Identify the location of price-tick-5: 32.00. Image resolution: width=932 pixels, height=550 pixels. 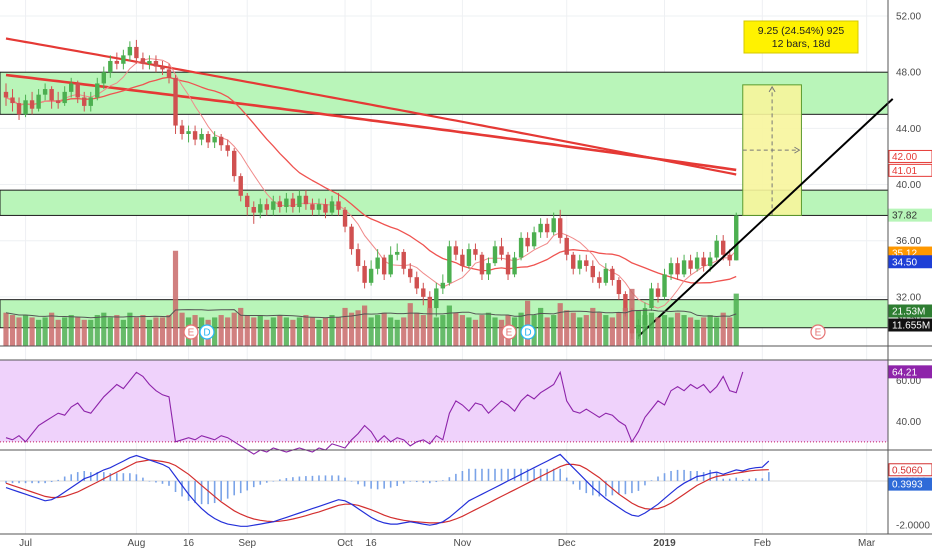
(908, 297).